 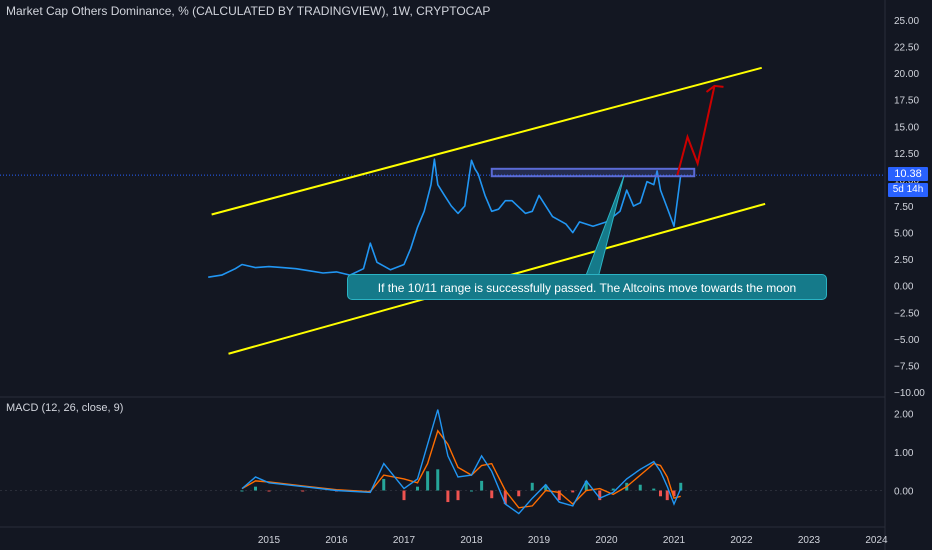 I want to click on x-tick-label: 2024, so click(x=876, y=540).